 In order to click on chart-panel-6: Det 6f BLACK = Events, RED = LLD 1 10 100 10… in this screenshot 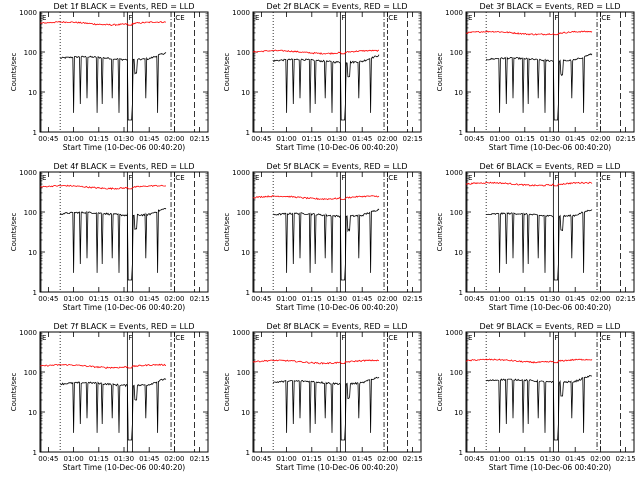, I will do `click(536, 237)`.